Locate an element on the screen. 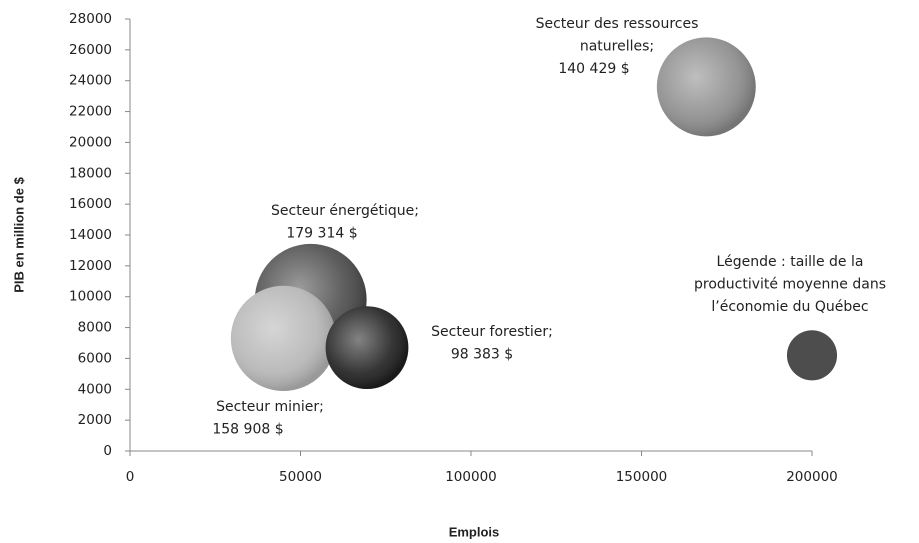 This screenshot has width=919, height=543. data-label-value: 179 314 $ is located at coordinates (321, 234).